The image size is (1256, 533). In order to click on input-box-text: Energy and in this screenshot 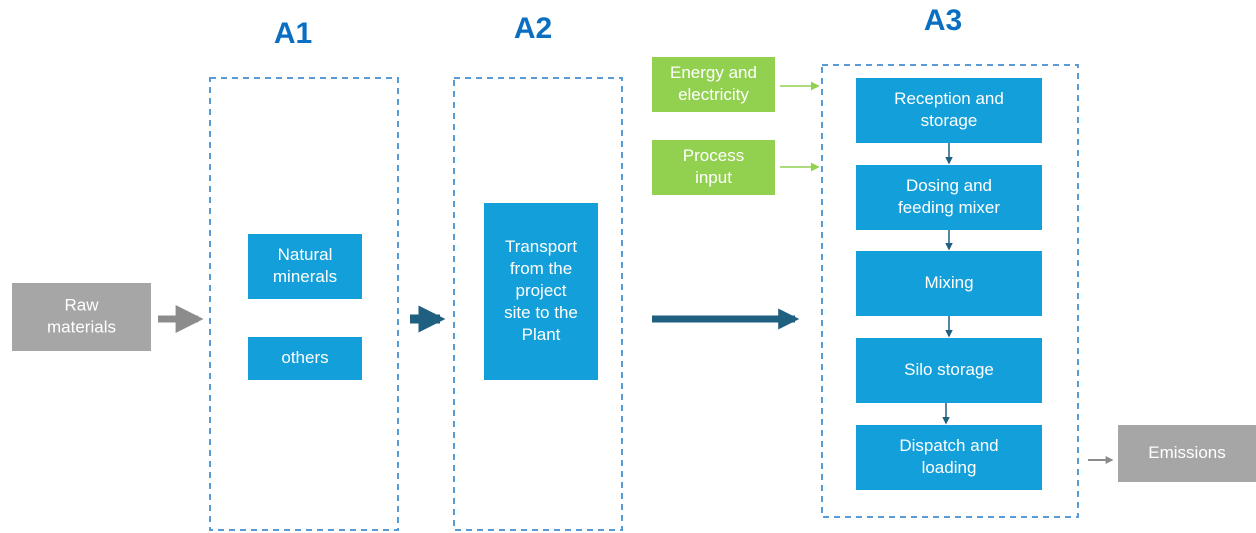, I will do `click(713, 72)`.